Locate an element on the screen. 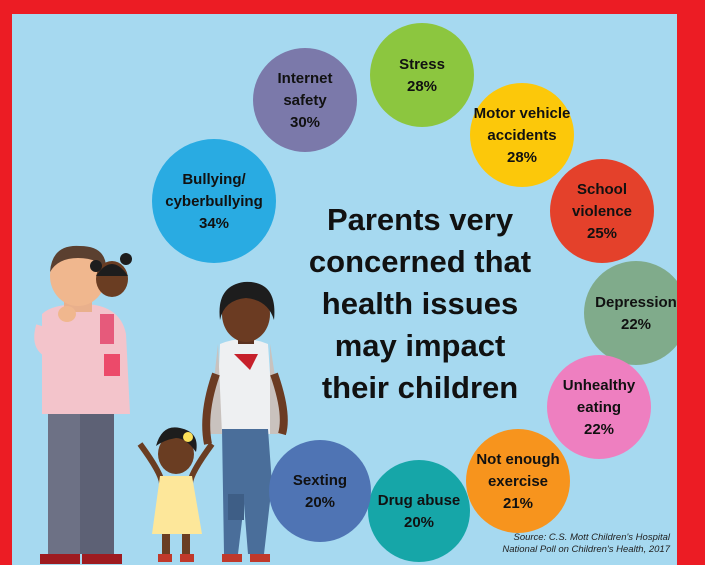 The height and width of the screenshot is (565, 705). bubble-label: Internet is located at coordinates (304, 78).